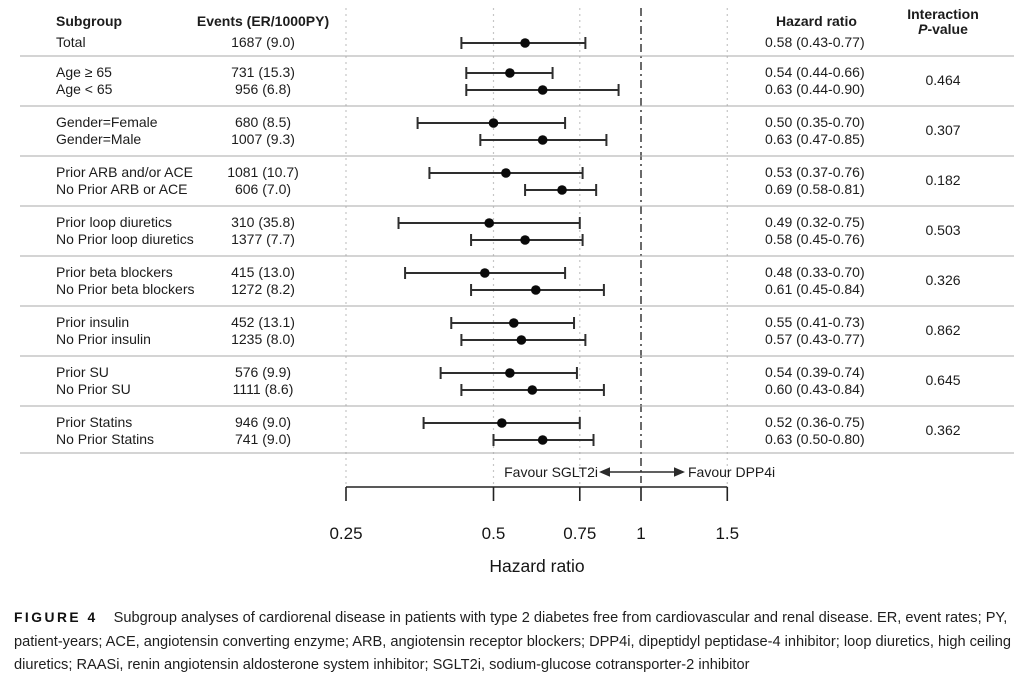 The image size is (1024, 681). Describe the element at coordinates (679, 472) in the screenshot. I see `favour-arrow-right-head` at that location.